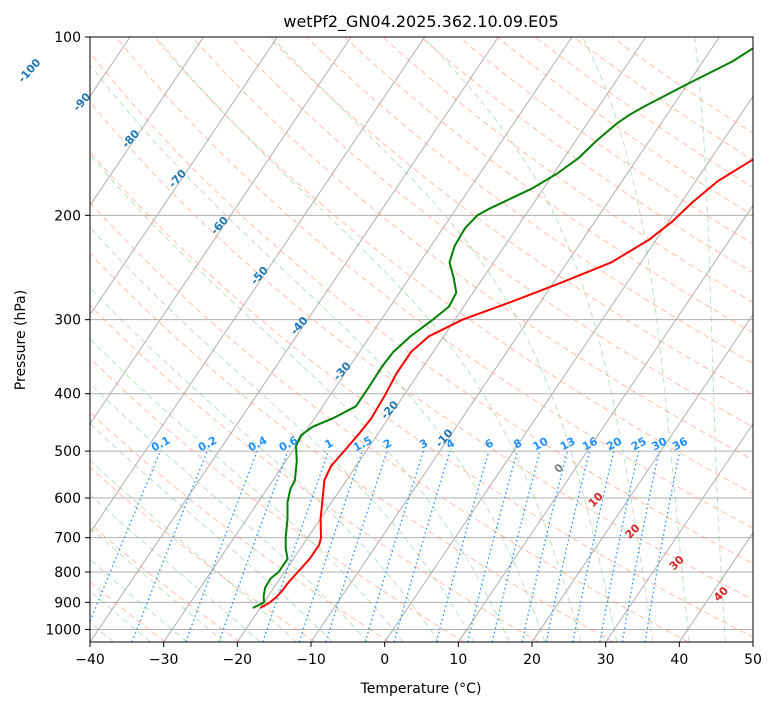  I want to click on x-tick-label: 40, so click(679, 660).